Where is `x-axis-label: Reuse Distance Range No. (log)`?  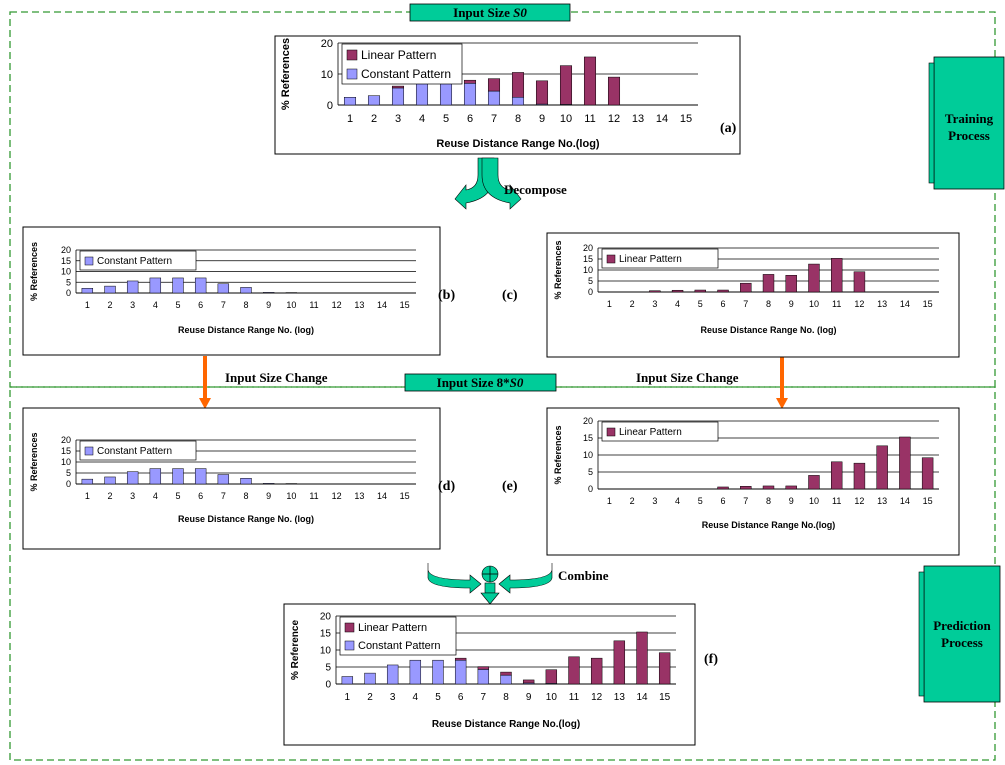
x-axis-label: Reuse Distance Range No. (log) is located at coordinates (768, 330).